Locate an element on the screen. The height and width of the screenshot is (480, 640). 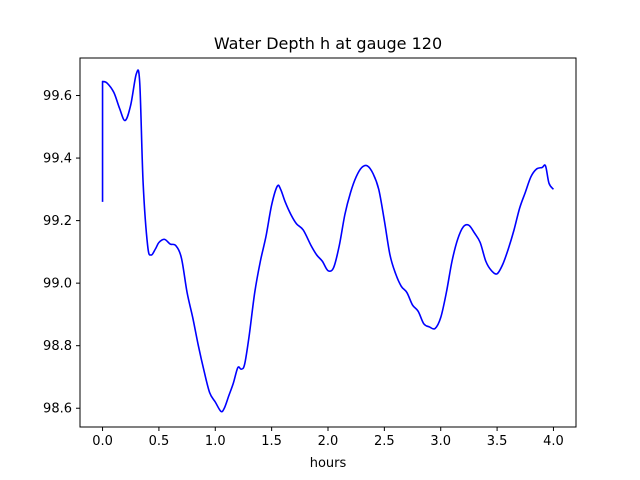
x-tick-label: 2.5 is located at coordinates (384, 441).